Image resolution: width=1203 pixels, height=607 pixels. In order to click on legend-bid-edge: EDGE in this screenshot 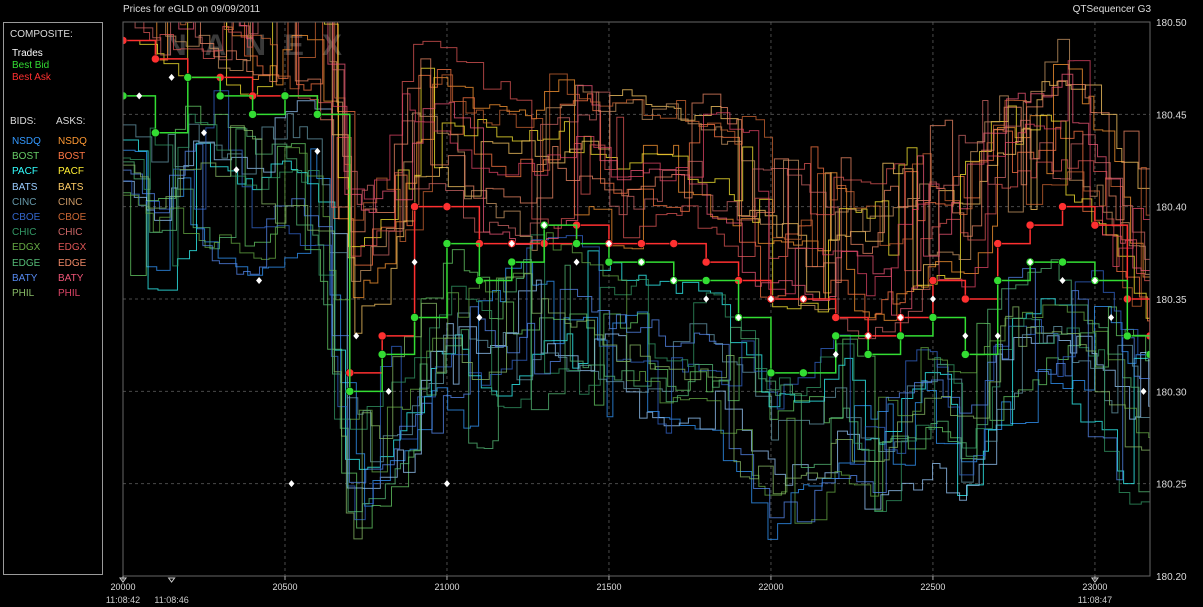, I will do `click(26, 263)`.